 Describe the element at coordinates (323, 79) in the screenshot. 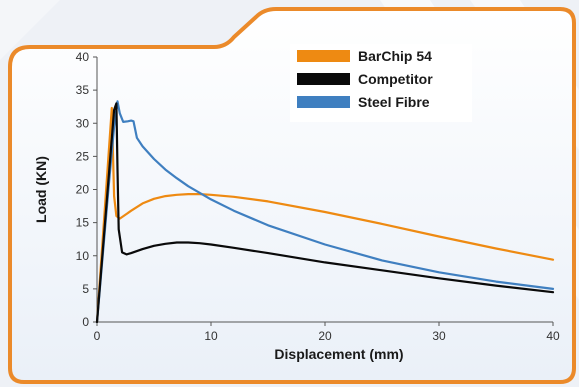

I see `legend-swatch-competitor` at that location.